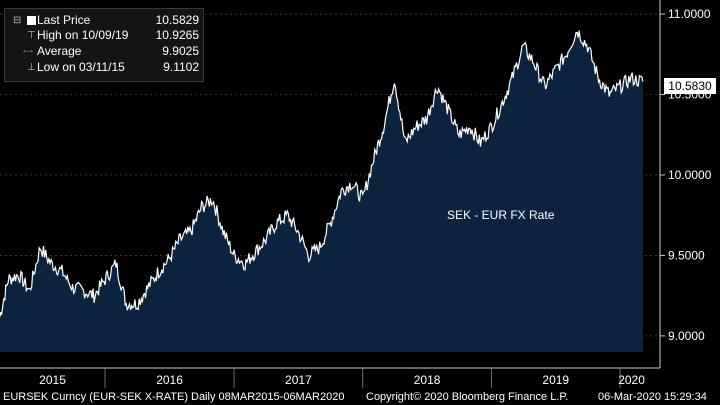  I want to click on last-price-swatch, so click(31, 20).